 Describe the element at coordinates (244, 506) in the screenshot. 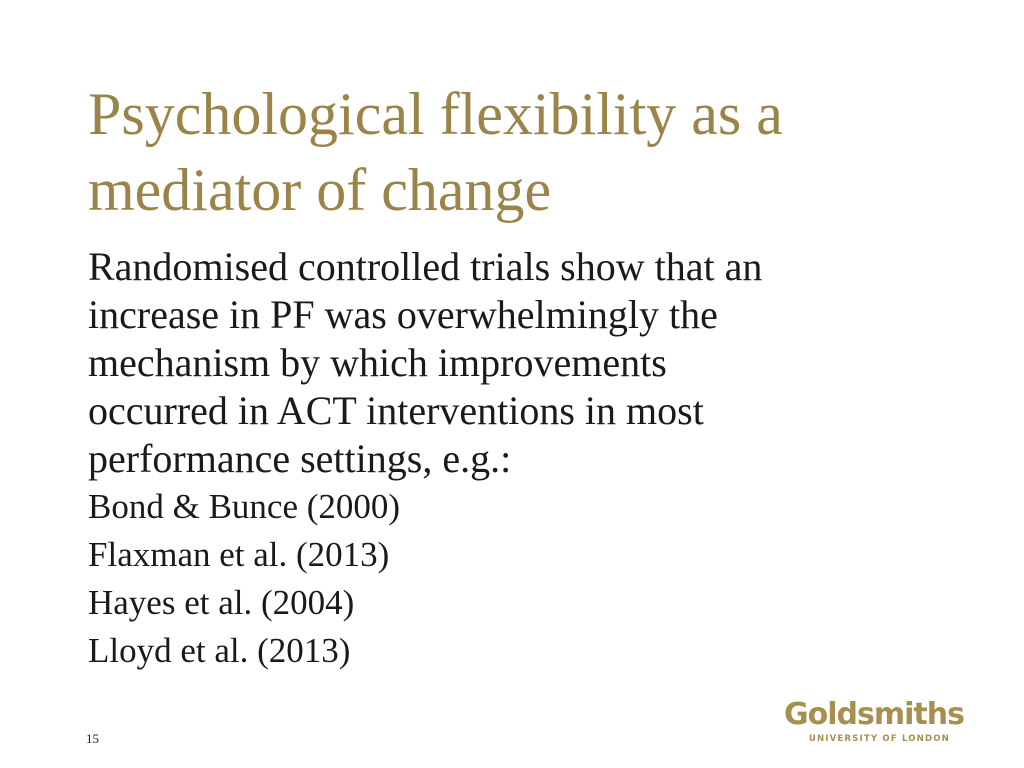

I see `reference: Bond & Bunce (2000)` at that location.